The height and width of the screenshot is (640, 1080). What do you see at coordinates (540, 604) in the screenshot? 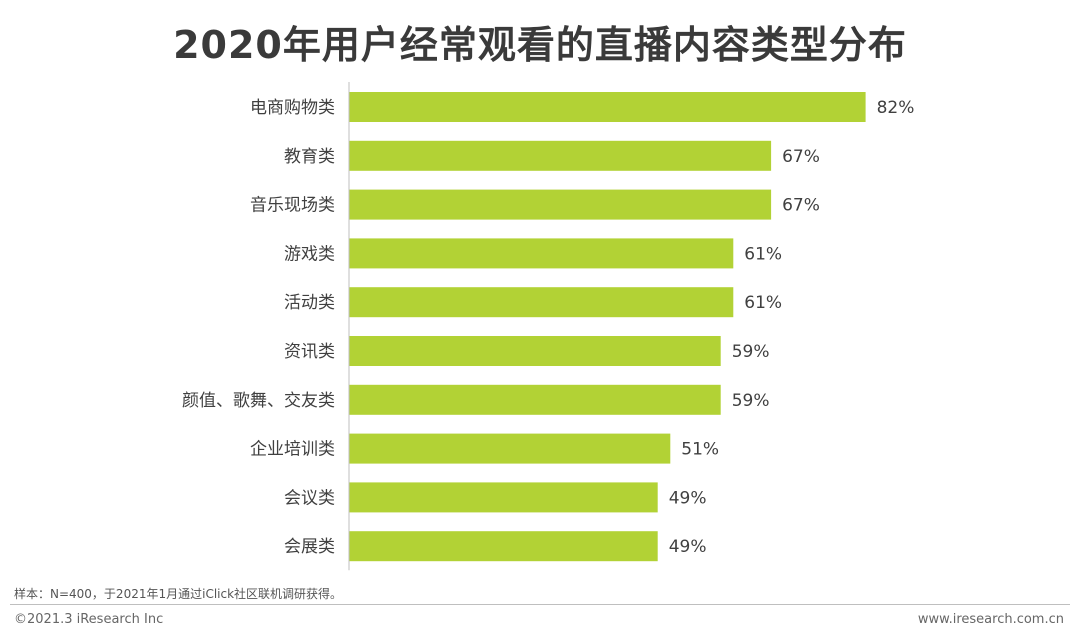
I see `footer-divider` at bounding box center [540, 604].